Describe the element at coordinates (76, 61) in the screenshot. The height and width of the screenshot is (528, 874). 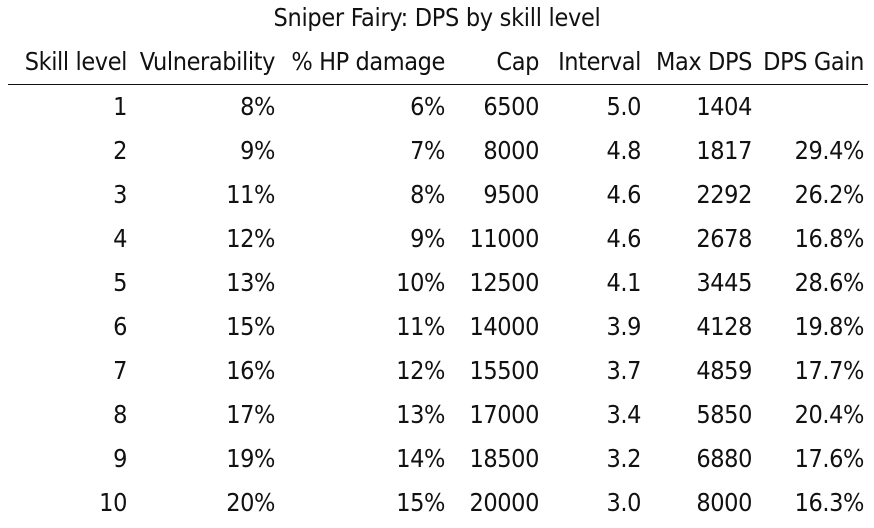
I see `col-header-skill-level: Skill level` at that location.